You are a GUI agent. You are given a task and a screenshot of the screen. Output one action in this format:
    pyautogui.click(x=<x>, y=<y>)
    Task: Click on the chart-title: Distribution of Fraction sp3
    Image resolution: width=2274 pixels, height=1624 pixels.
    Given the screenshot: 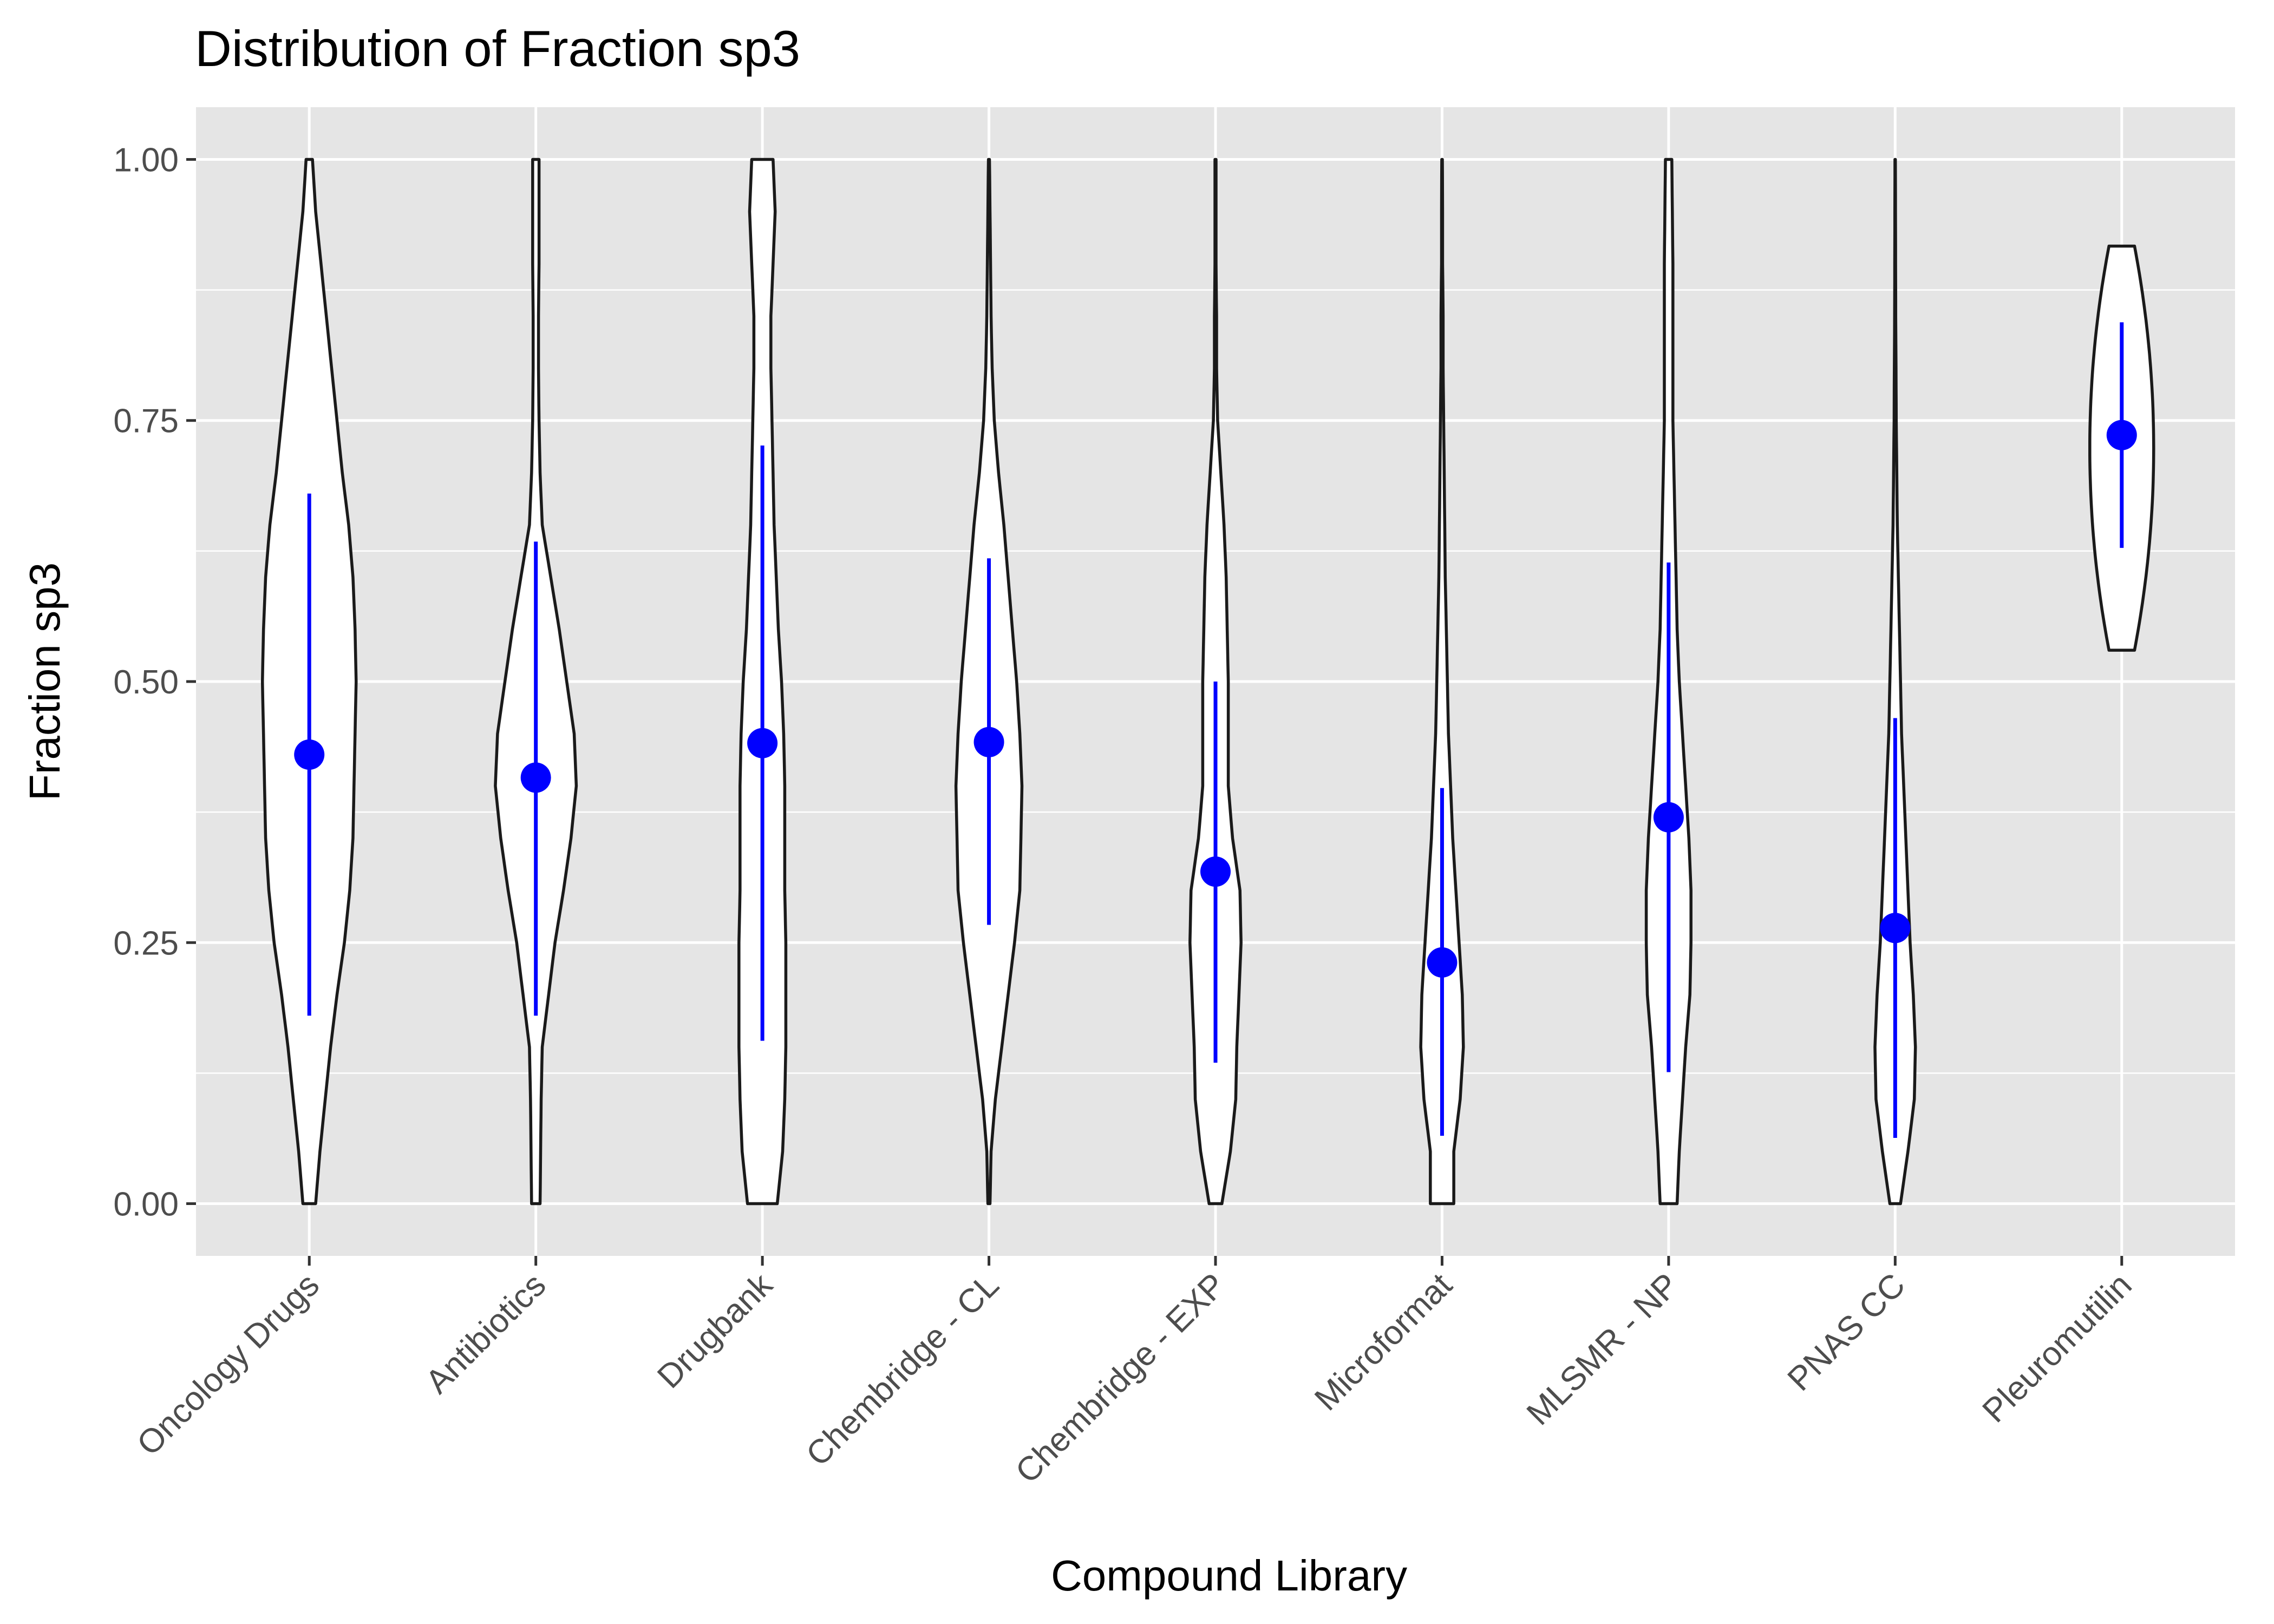 What is the action you would take?
    pyautogui.click(x=498, y=49)
    